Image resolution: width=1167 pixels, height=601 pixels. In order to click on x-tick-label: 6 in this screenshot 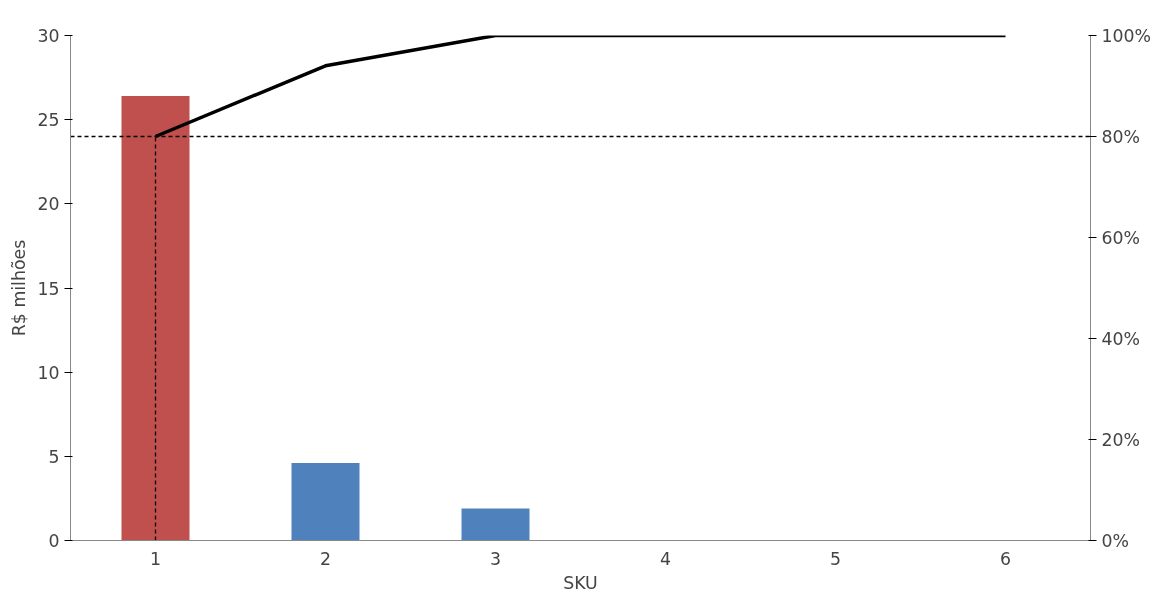, I will do `click(1005, 558)`.